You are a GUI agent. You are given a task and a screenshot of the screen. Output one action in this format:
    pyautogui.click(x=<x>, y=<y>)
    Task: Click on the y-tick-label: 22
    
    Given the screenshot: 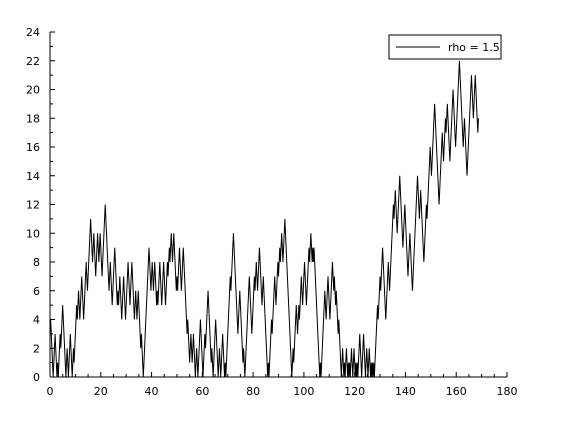 What is the action you would take?
    pyautogui.click(x=33, y=61)
    